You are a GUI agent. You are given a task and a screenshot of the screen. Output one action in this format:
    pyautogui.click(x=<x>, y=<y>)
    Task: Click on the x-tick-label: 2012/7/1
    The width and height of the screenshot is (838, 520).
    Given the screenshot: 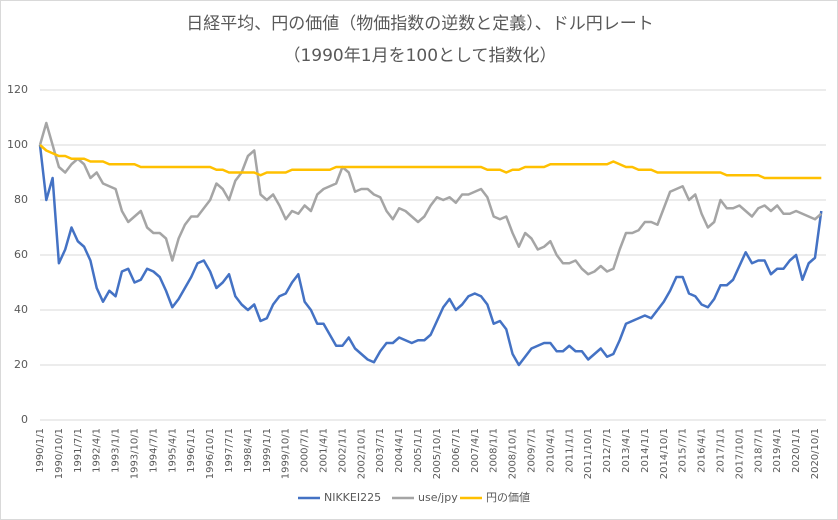 What is the action you would take?
    pyautogui.click(x=607, y=450)
    